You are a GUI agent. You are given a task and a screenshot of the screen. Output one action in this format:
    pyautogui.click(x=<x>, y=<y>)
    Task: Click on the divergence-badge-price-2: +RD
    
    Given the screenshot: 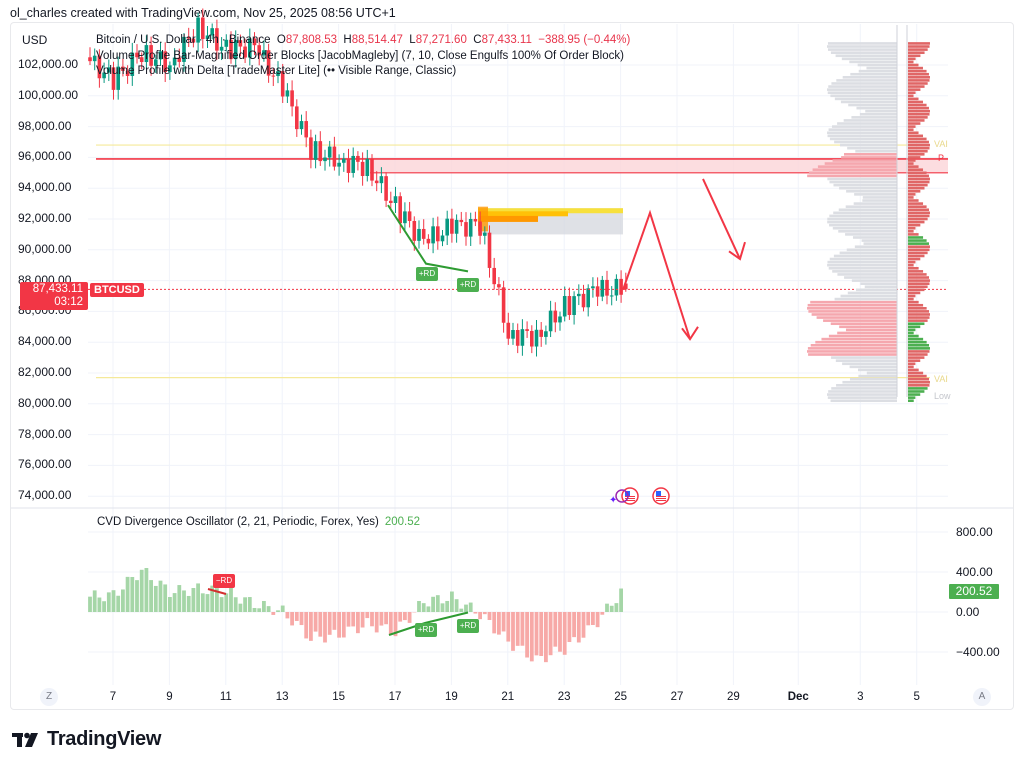 What is the action you would take?
    pyautogui.click(x=468, y=285)
    